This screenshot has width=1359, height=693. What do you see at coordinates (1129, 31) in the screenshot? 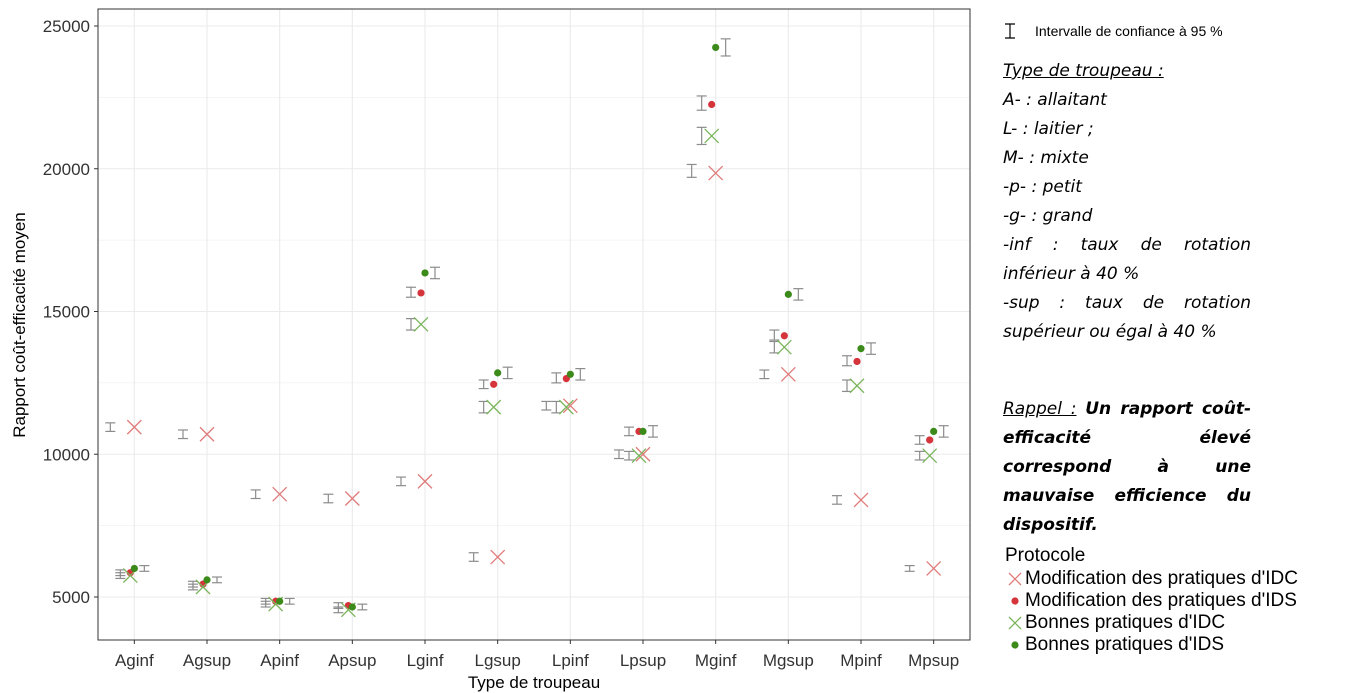
I see `ci-legend-label: Intervalle de confiance à 95 %` at bounding box center [1129, 31].